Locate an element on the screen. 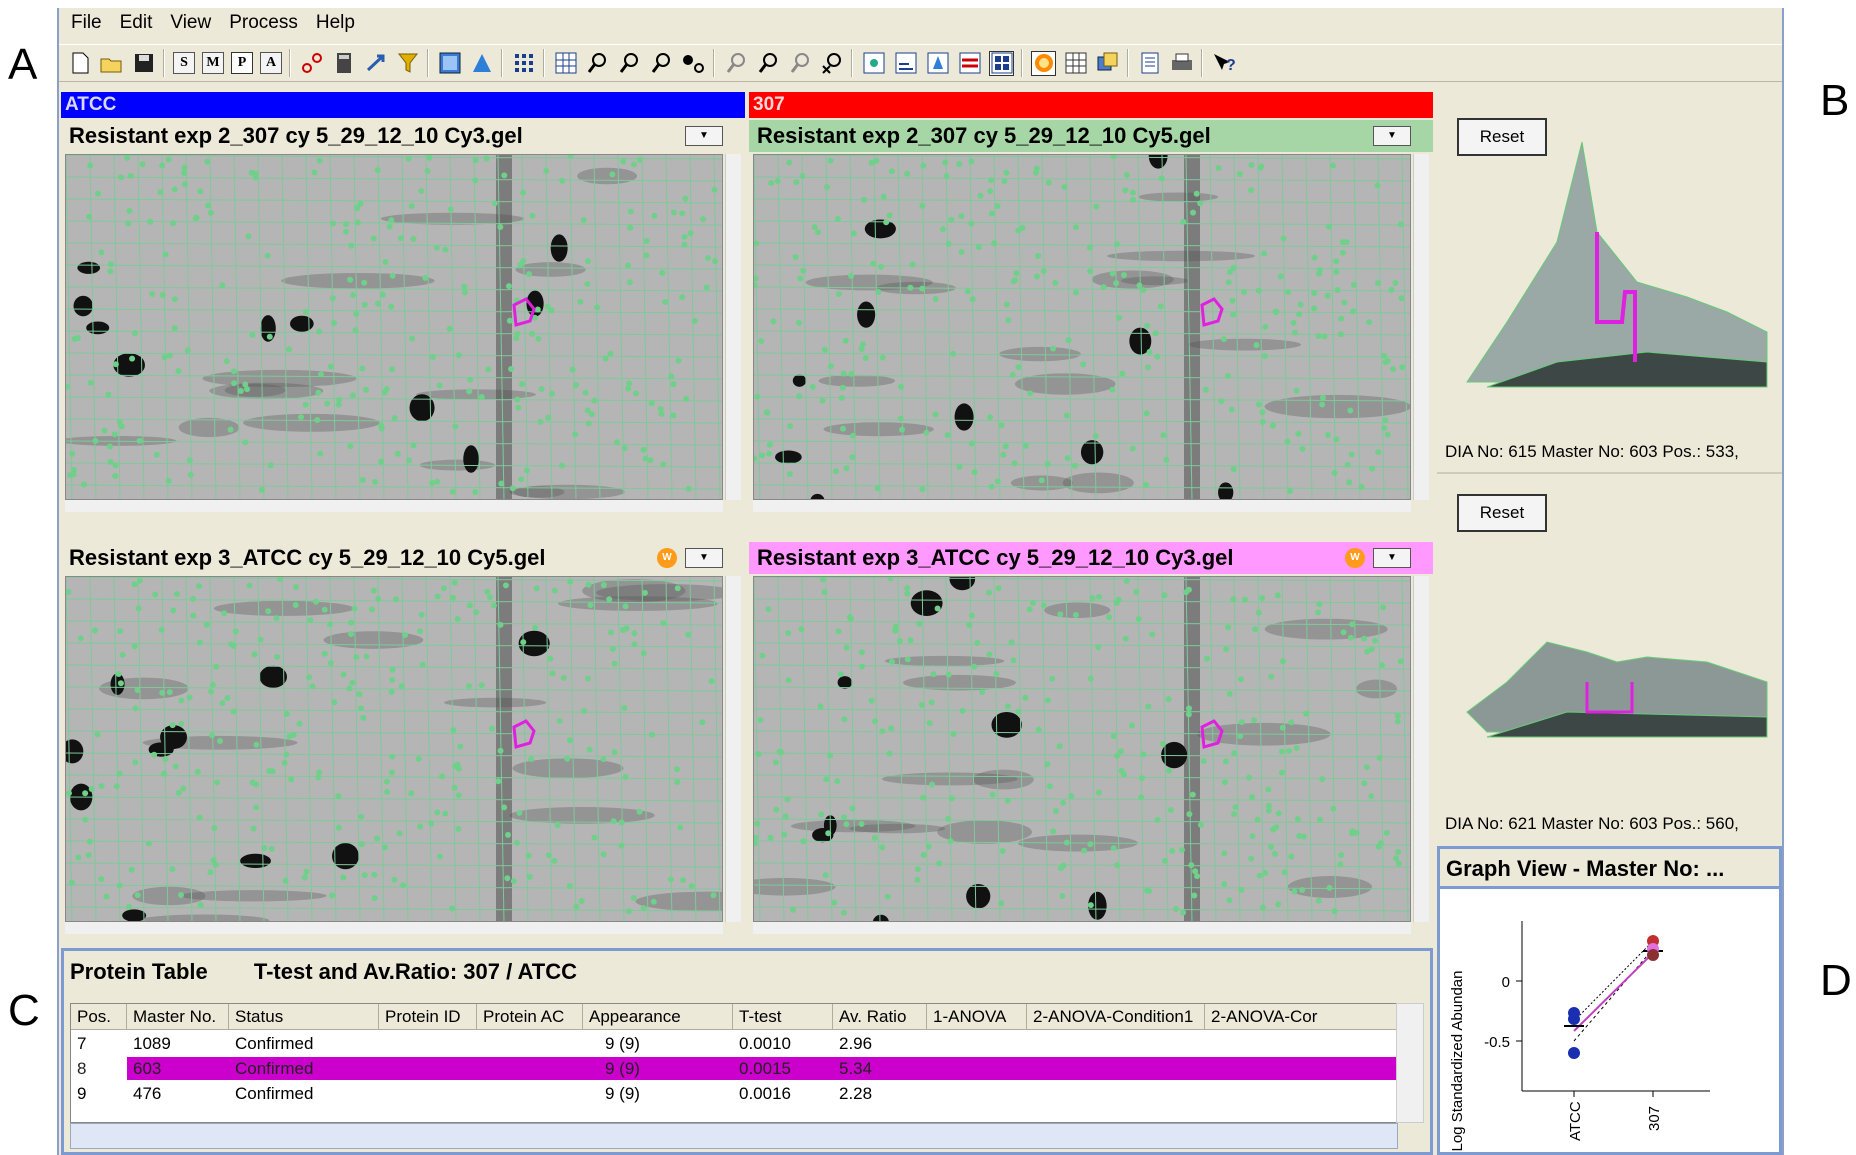 The image size is (1856, 1155). cell-t-test: 0.0015 is located at coordinates (765, 1068).